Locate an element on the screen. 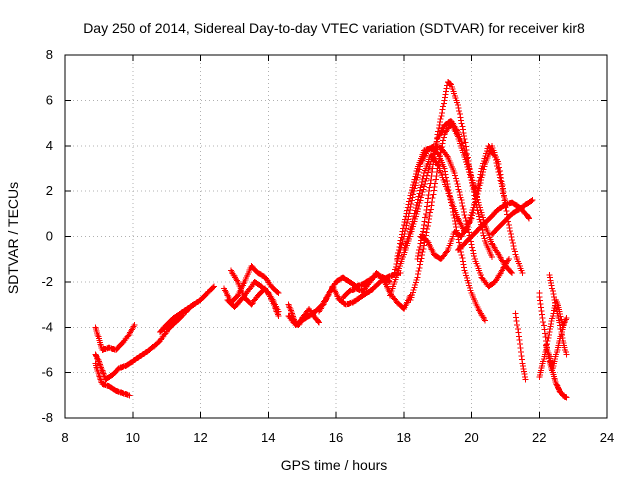 This screenshot has width=640, height=480. x-tick-label: 14 is located at coordinates (268, 437).